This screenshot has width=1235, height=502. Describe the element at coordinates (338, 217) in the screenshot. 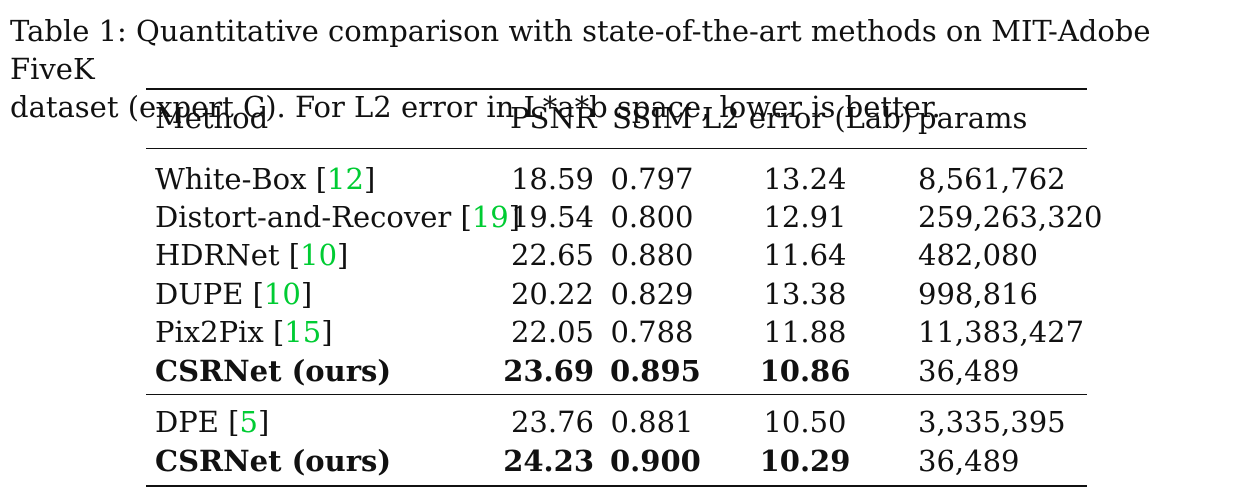

I see `method-name: Distort-and-Recover [19]` at that location.